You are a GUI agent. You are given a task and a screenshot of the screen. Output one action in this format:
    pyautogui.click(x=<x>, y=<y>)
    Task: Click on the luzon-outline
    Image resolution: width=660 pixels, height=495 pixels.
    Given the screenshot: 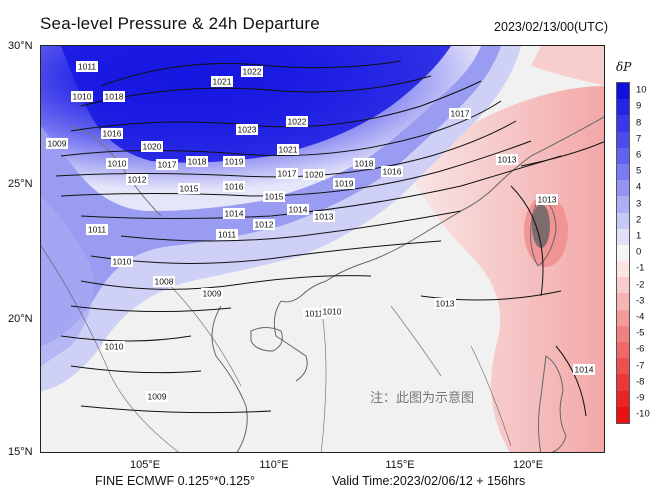 What is the action you would take?
    pyautogui.click(x=552, y=403)
    